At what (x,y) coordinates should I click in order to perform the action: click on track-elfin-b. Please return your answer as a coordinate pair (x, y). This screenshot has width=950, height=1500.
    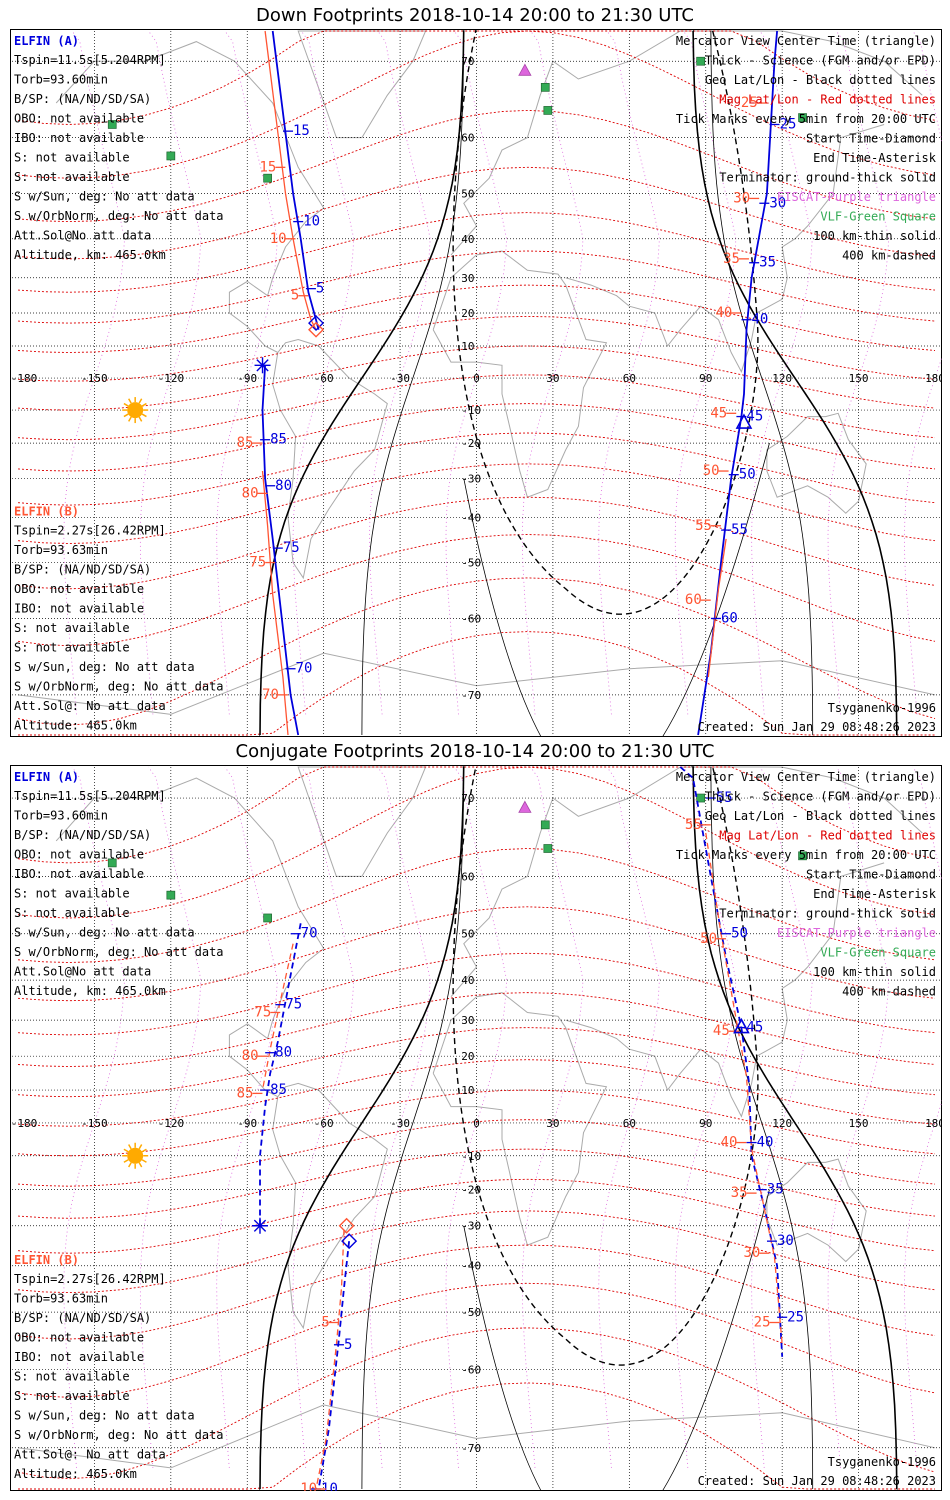
    Looking at the image, I should click on (717, 608).